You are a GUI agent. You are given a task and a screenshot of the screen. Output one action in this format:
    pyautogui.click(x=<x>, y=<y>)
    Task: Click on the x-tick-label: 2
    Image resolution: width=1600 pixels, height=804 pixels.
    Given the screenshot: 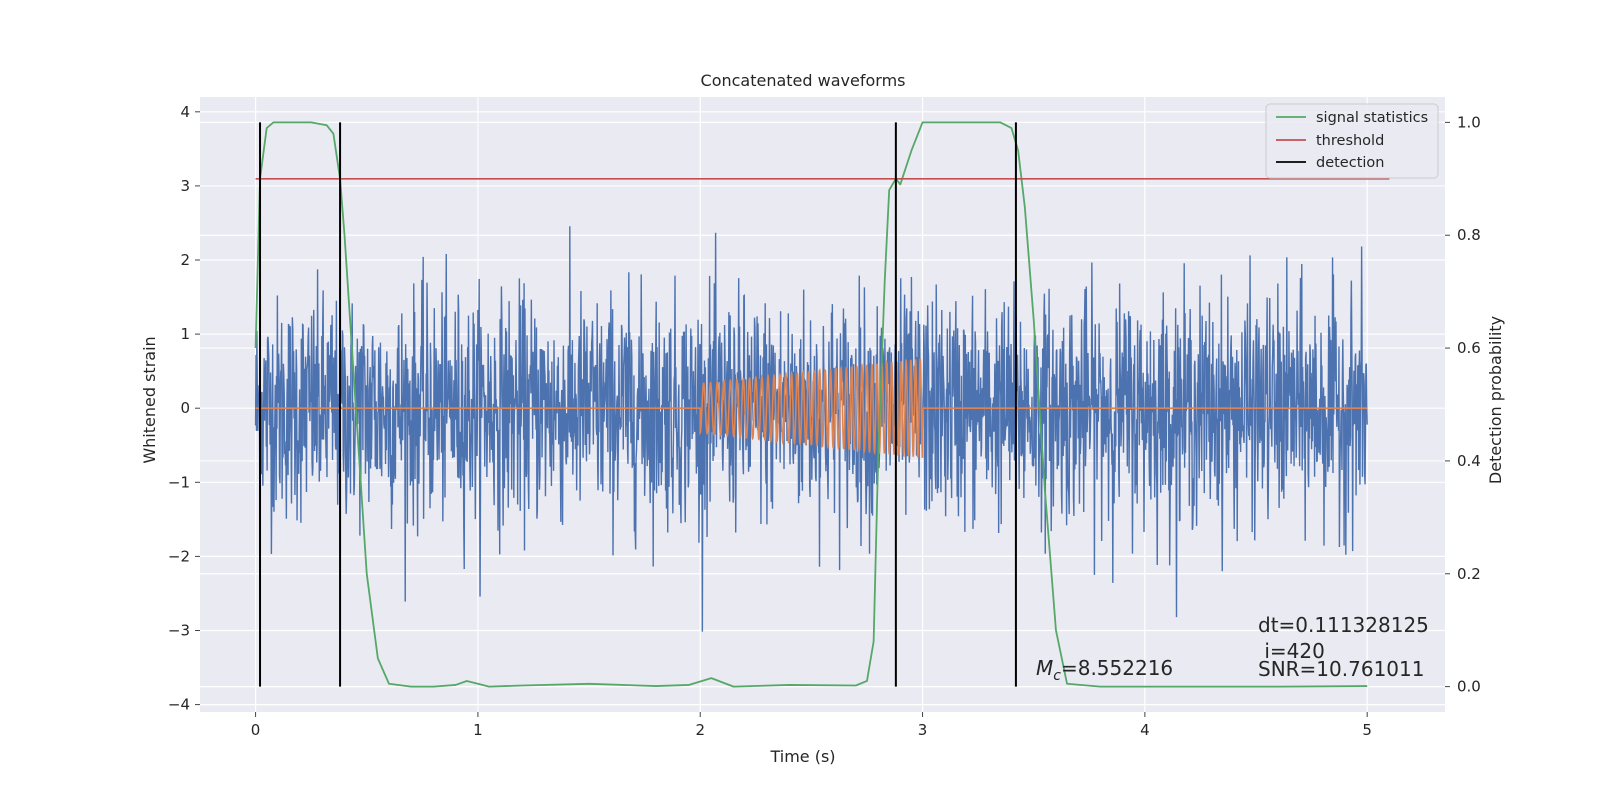 What is the action you would take?
    pyautogui.click(x=700, y=730)
    